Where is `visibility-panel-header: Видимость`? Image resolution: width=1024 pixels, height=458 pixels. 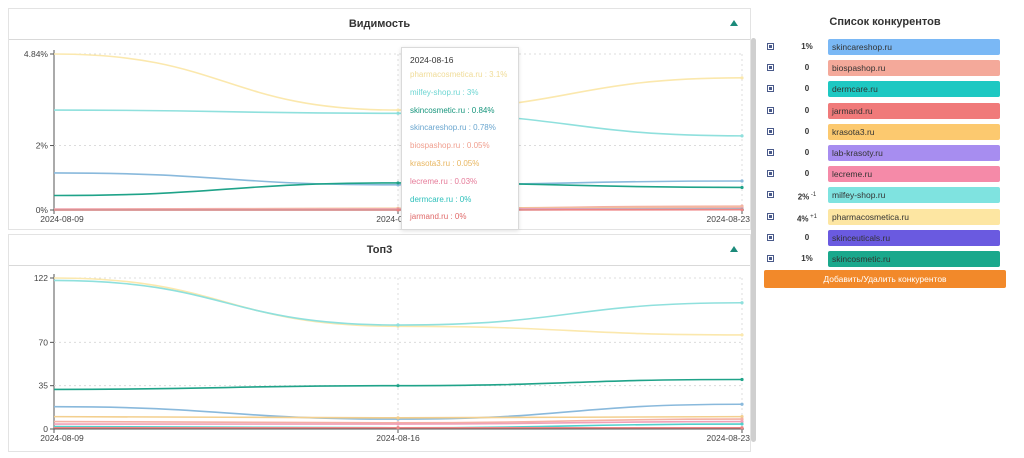 visibility-panel-header: Видимость is located at coordinates (379, 24).